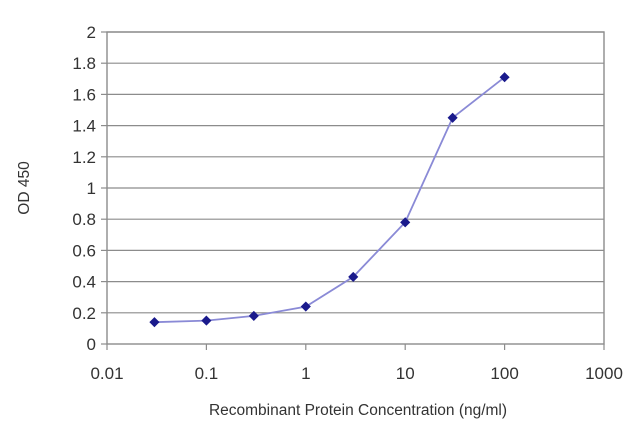 This screenshot has height=432, width=640. Describe the element at coordinates (91, 32) in the screenshot. I see `y-tick-label: 2` at that location.